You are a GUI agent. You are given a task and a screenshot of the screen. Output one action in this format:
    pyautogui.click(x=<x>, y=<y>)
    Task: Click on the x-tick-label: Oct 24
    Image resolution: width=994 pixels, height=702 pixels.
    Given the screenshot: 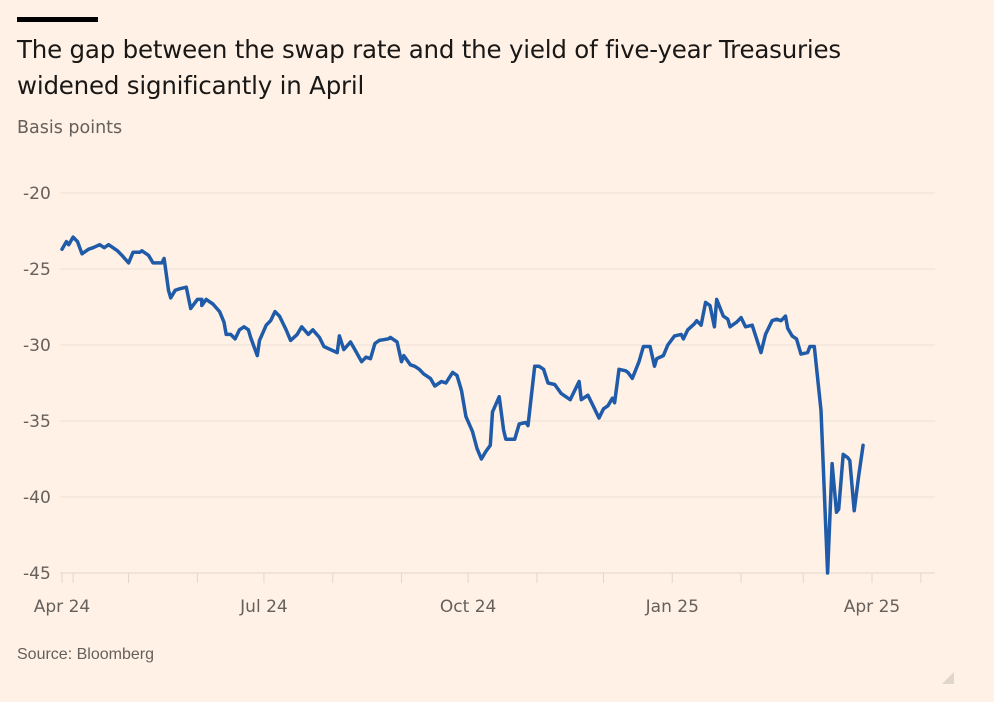 What is the action you would take?
    pyautogui.click(x=468, y=607)
    